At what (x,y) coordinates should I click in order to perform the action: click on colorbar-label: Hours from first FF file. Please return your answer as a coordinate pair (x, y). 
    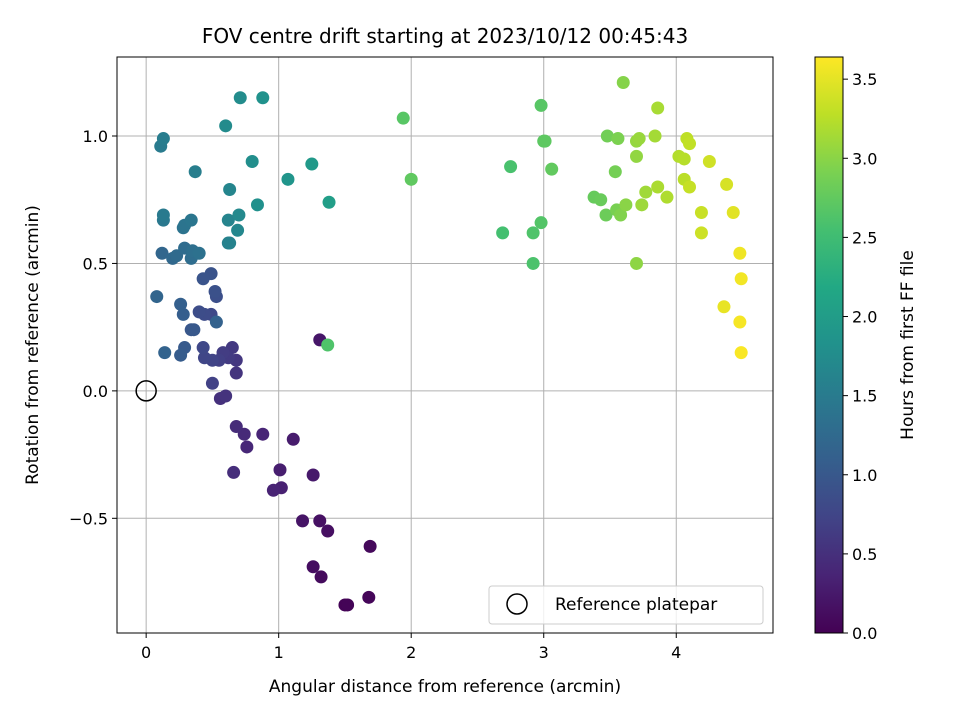
    Looking at the image, I should click on (908, 345).